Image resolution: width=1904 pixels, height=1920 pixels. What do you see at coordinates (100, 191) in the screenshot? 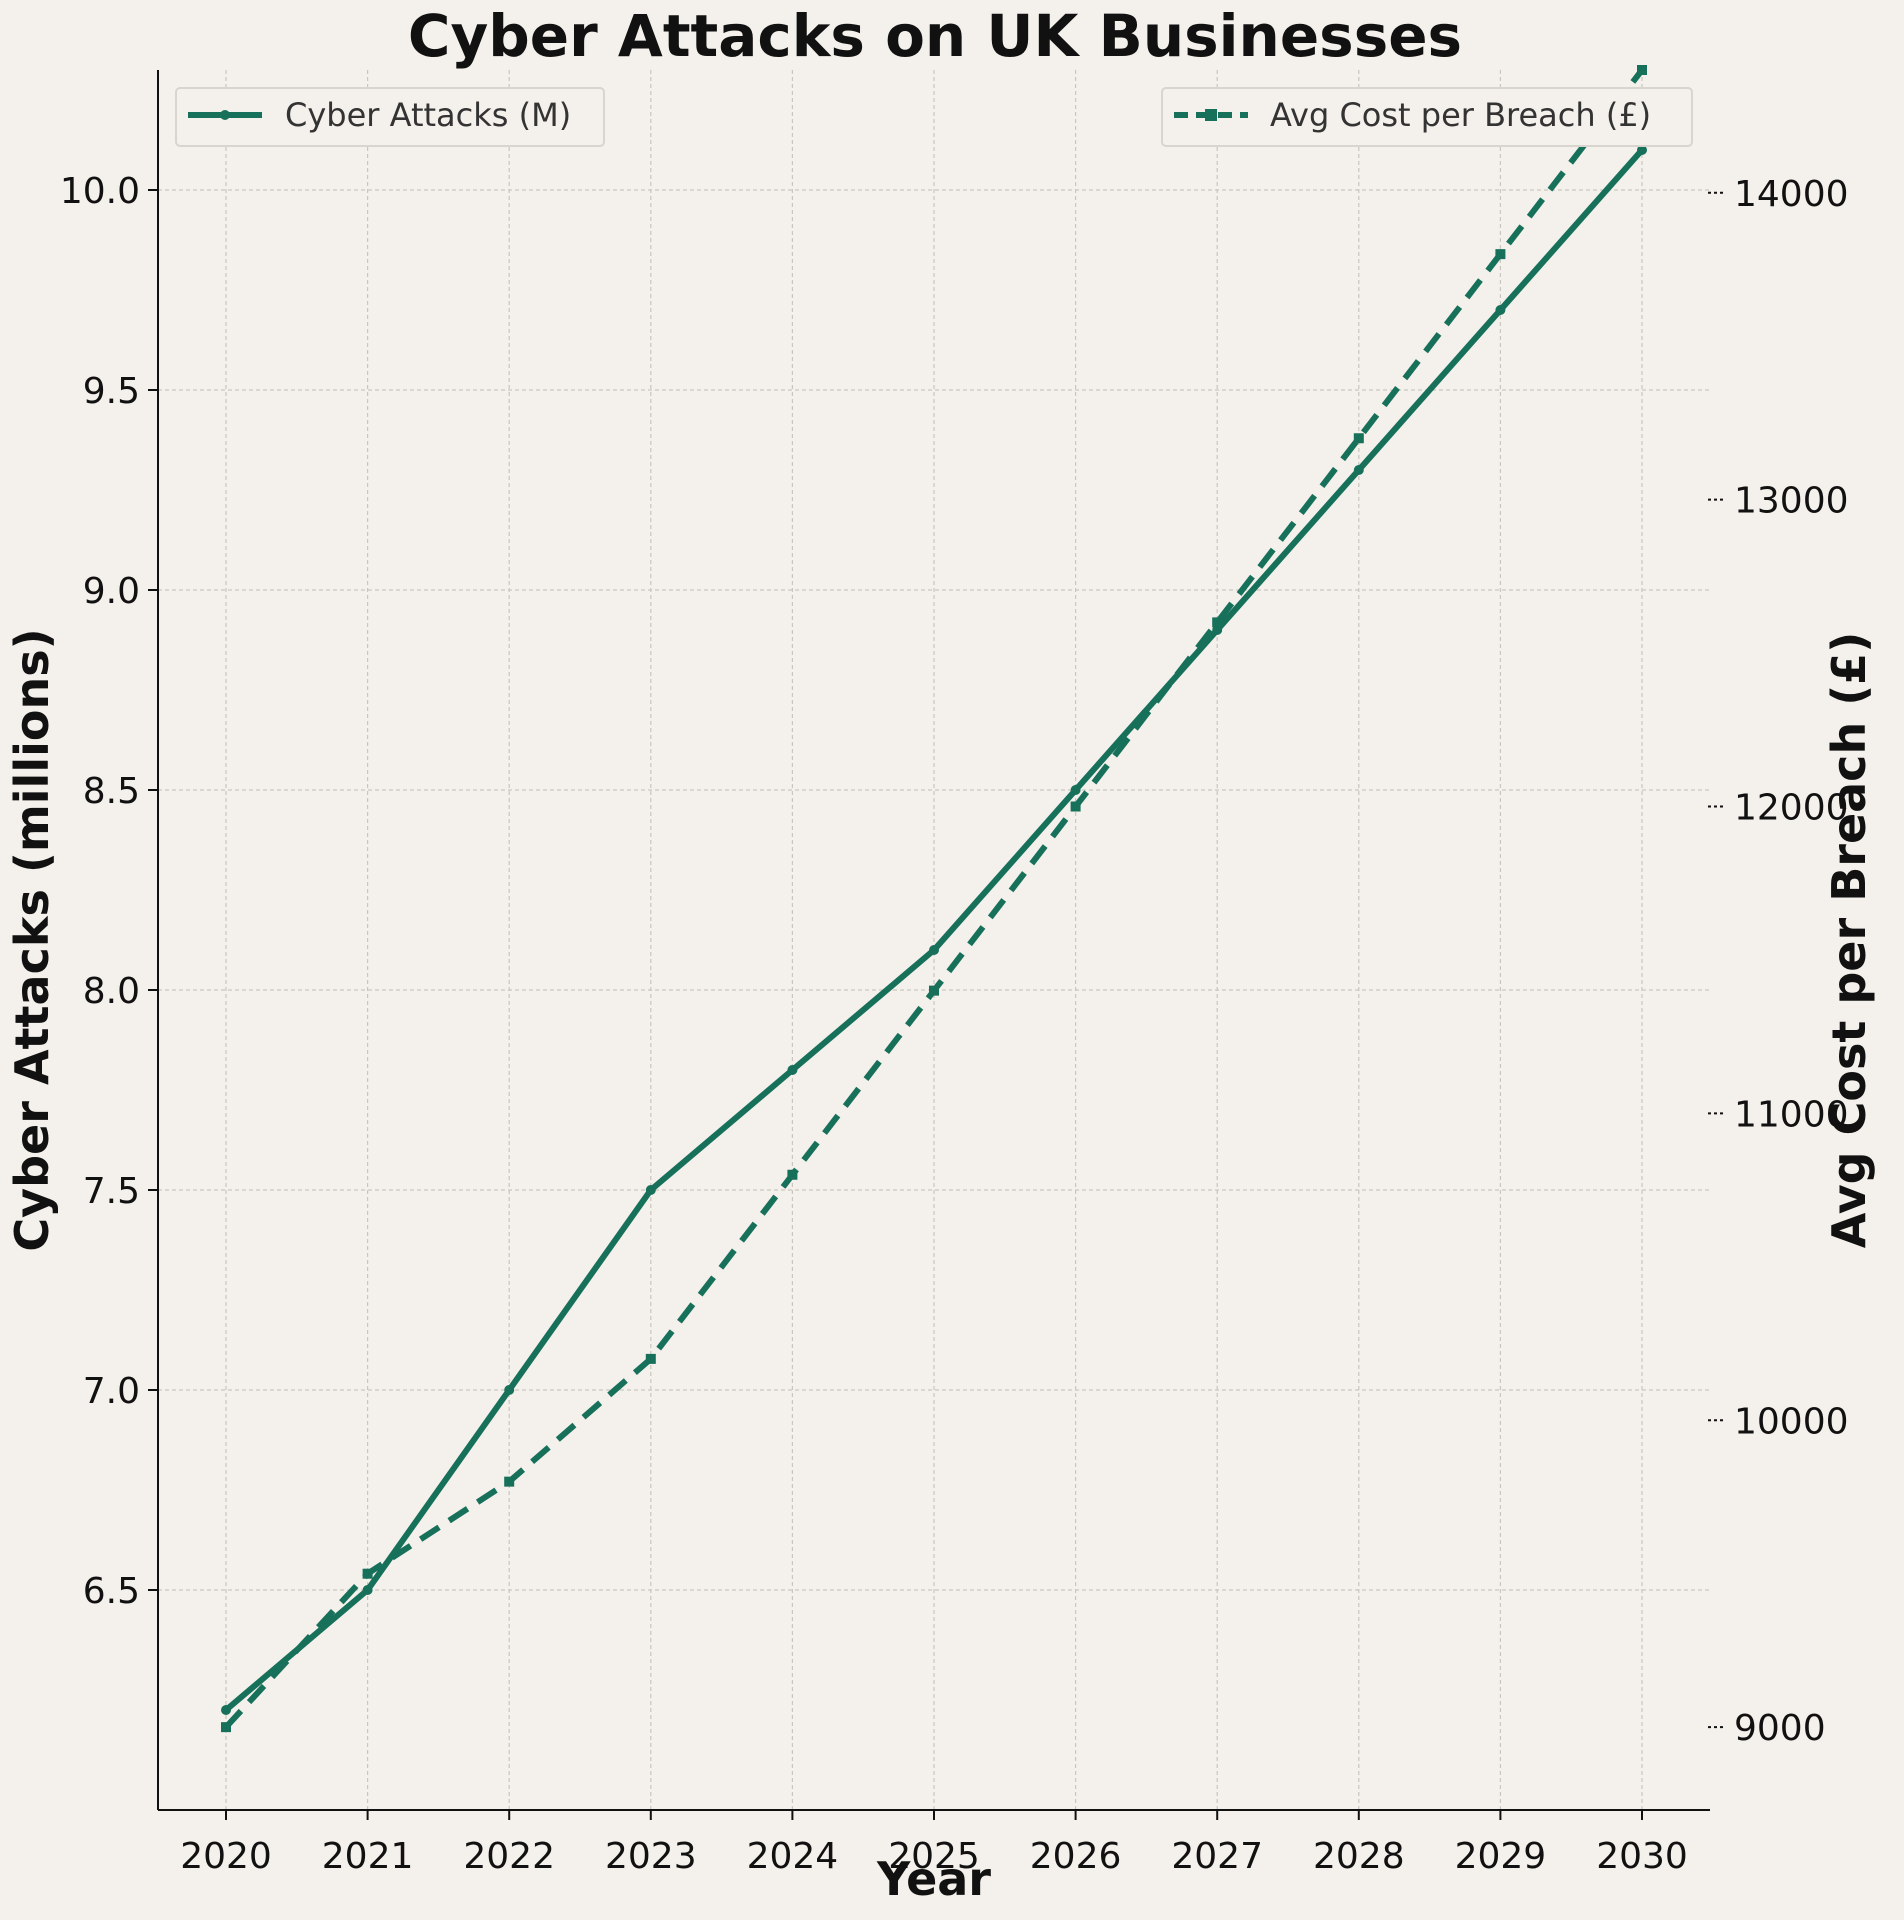
I see `y-left-tick-label: 10.0` at bounding box center [100, 191].